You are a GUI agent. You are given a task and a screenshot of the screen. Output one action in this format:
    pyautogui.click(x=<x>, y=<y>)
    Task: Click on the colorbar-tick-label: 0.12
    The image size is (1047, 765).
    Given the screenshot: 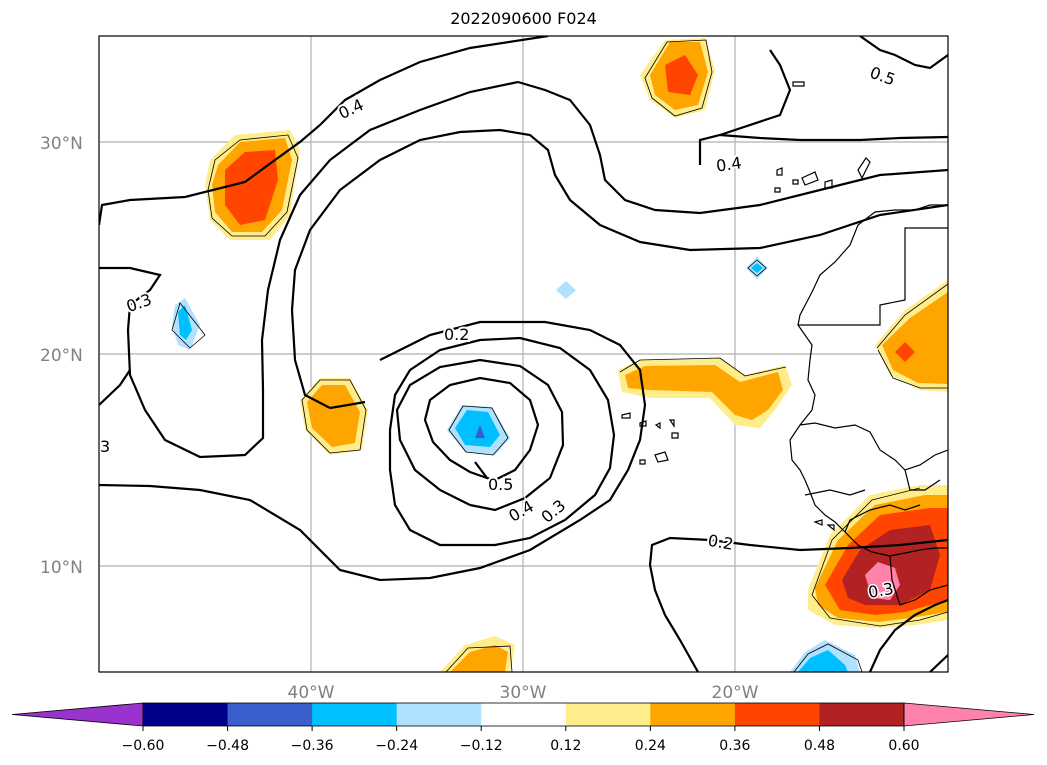 What is the action you would take?
    pyautogui.click(x=565, y=746)
    